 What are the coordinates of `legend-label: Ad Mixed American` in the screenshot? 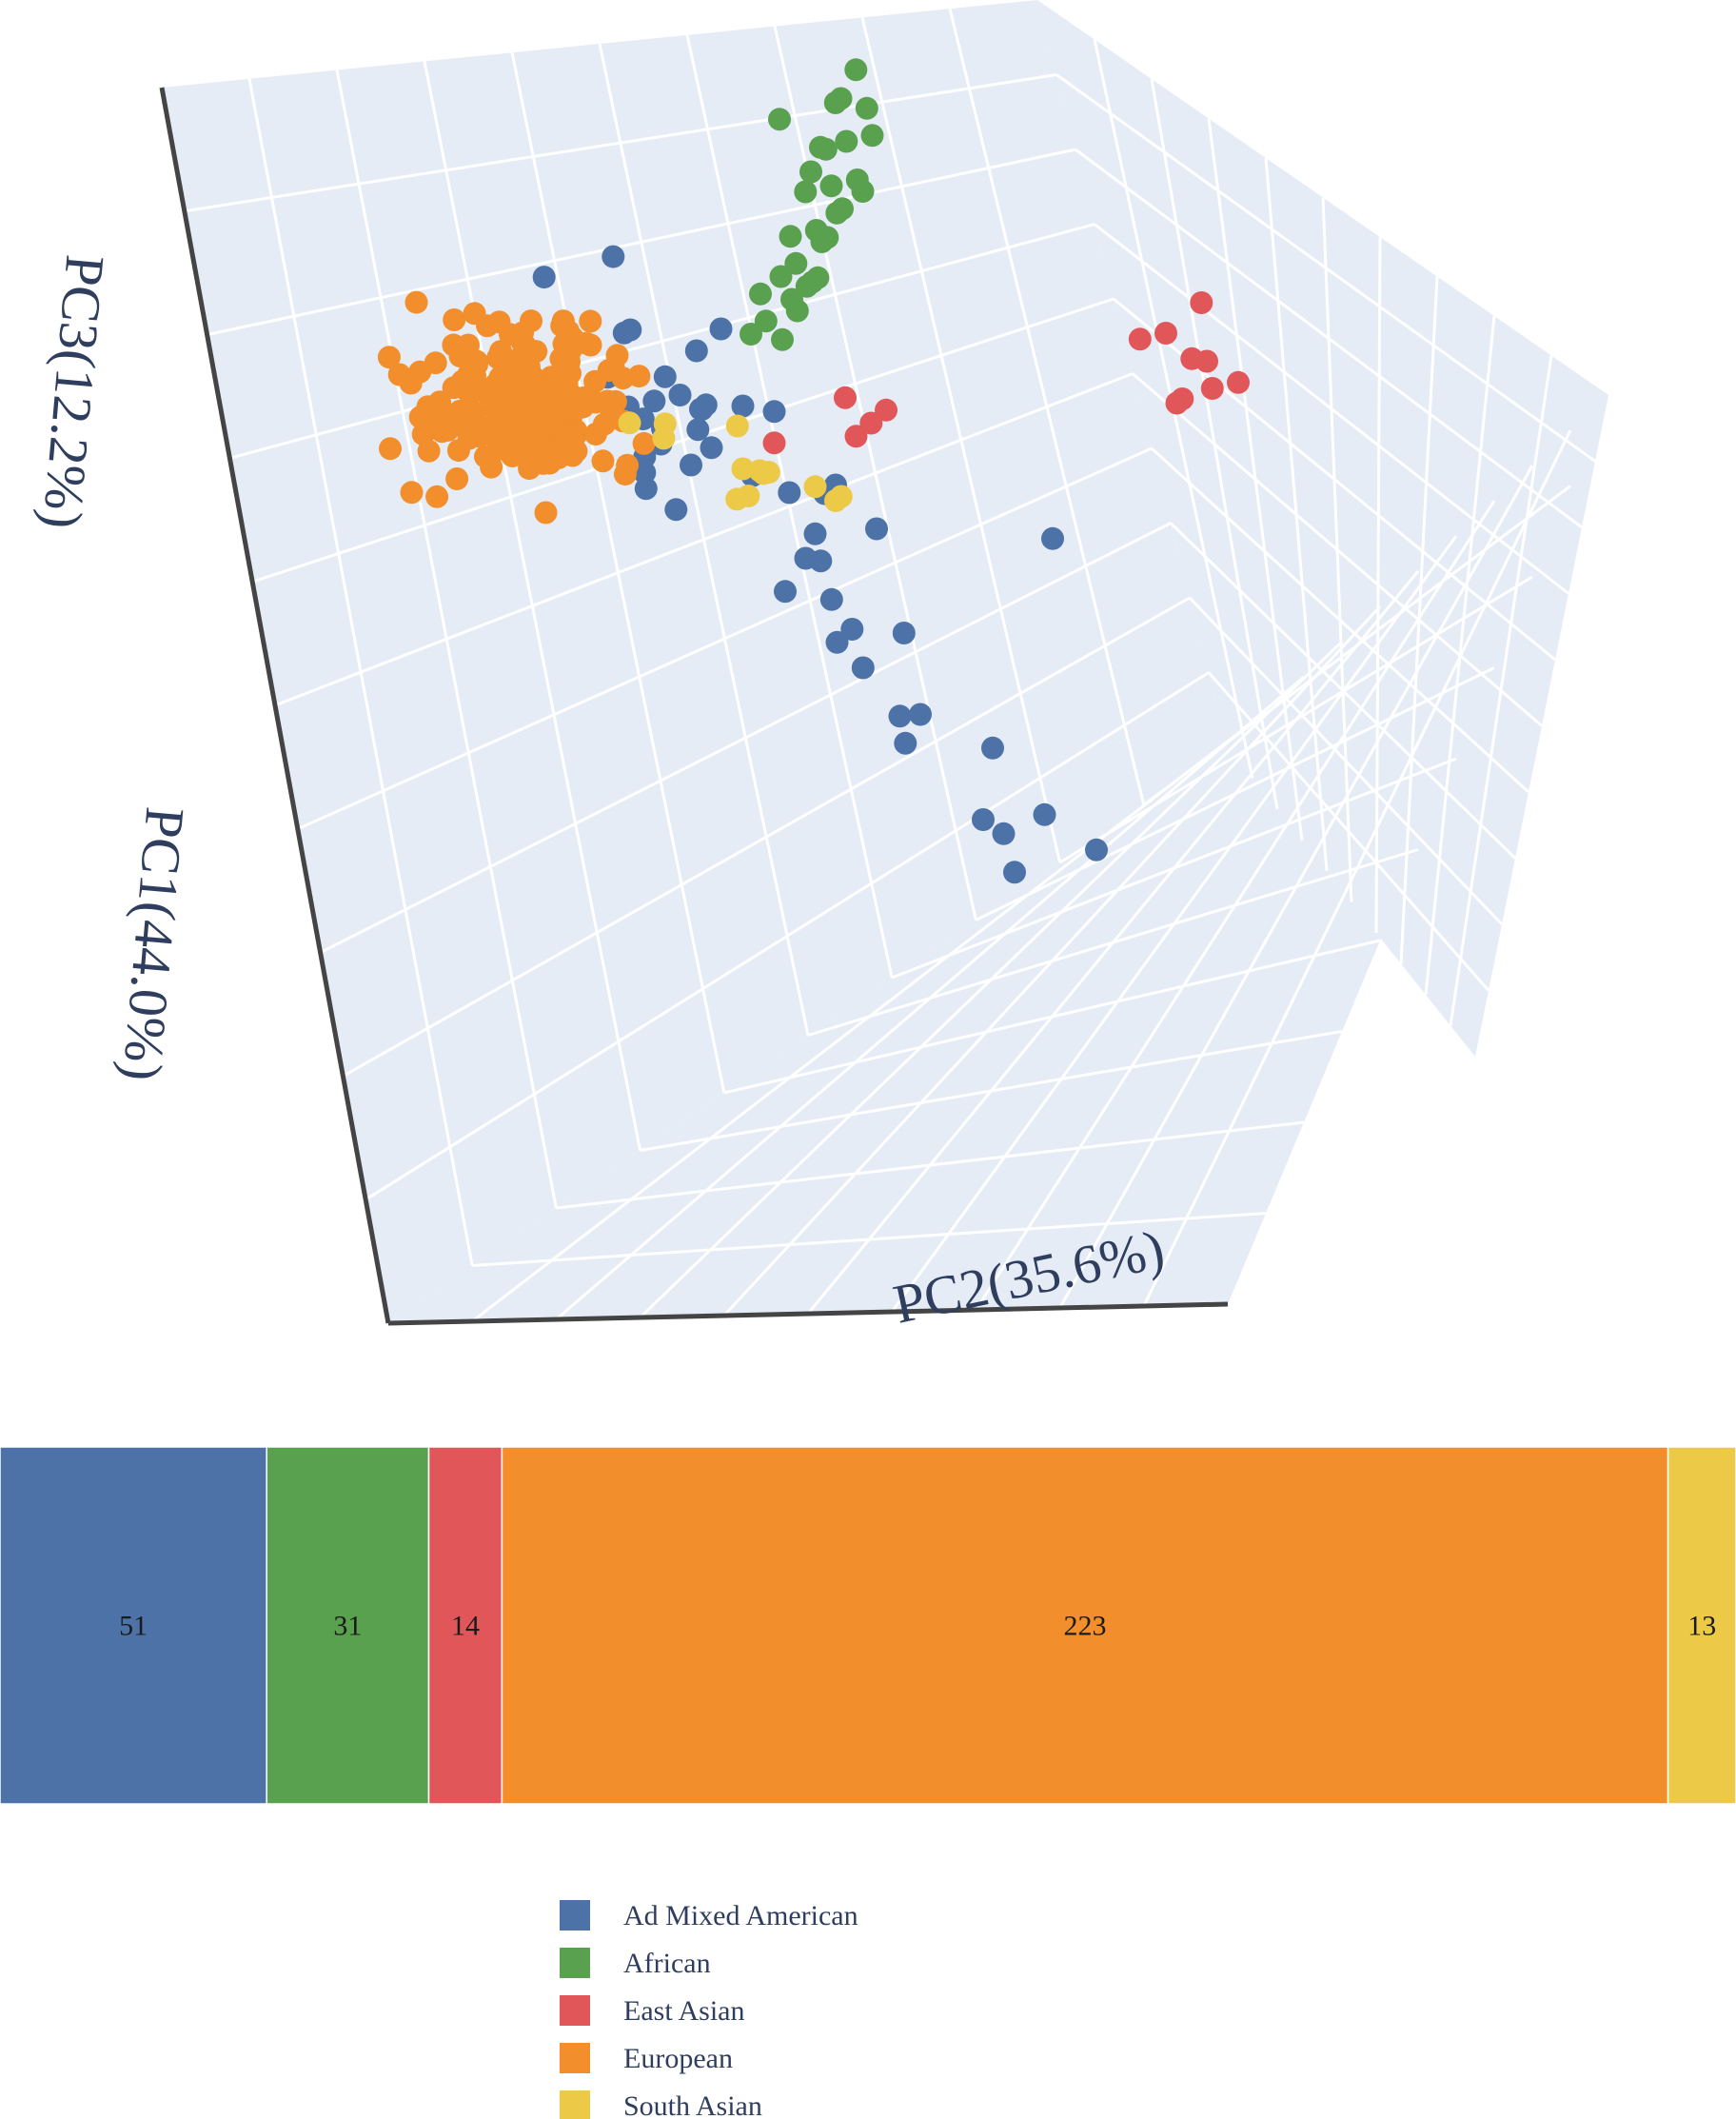 It's located at (740, 1916).